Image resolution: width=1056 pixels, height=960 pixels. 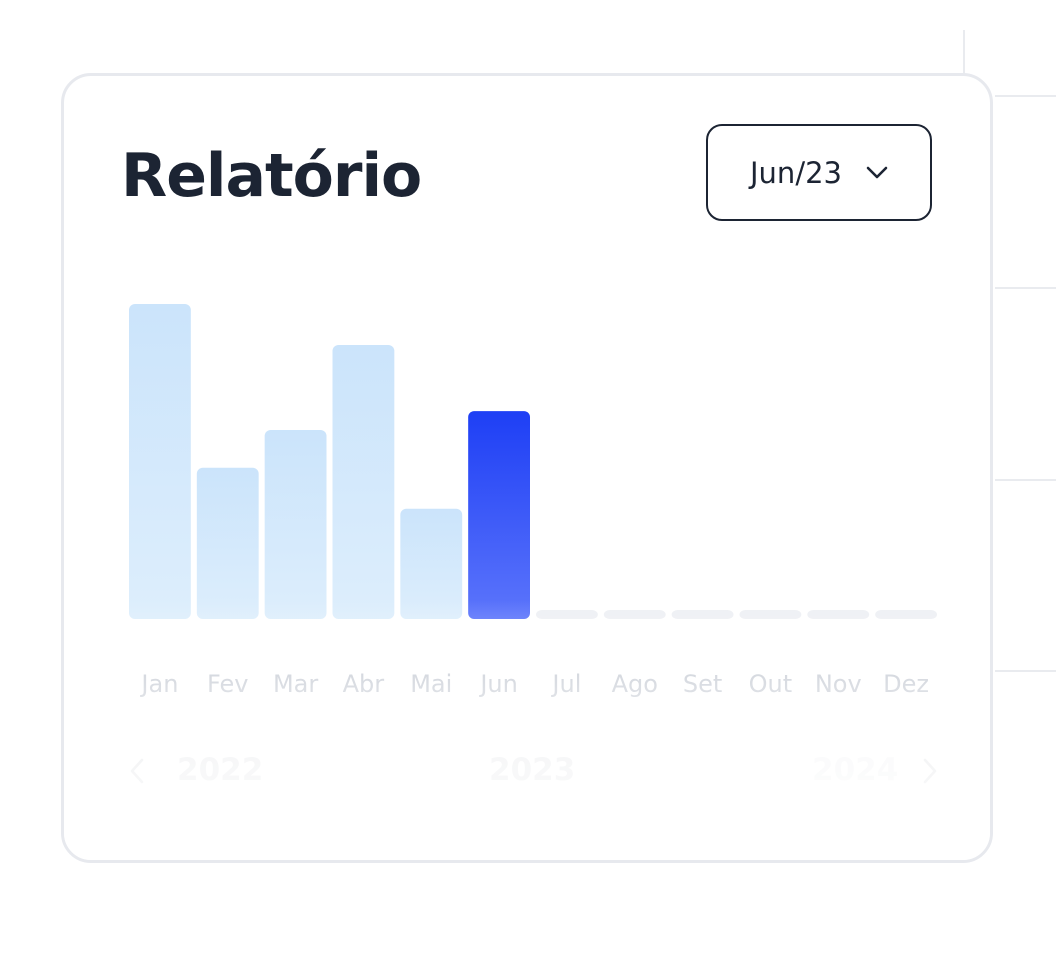 I want to click on chart-x-tick-label: Out, so click(x=771, y=684).